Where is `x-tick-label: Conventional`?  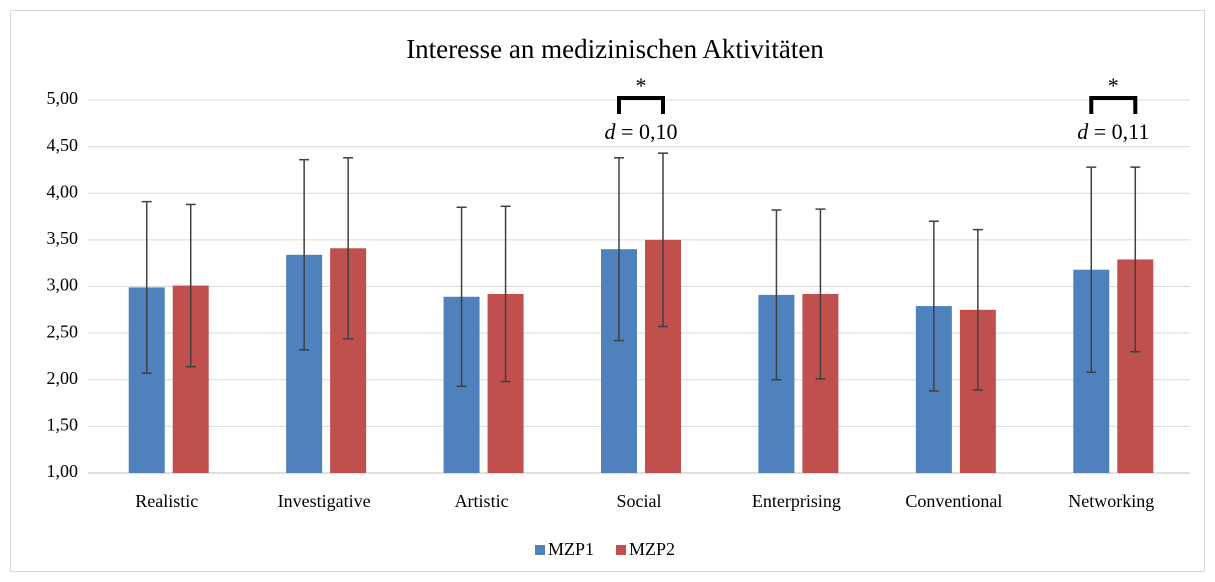 x-tick-label: Conventional is located at coordinates (953, 501).